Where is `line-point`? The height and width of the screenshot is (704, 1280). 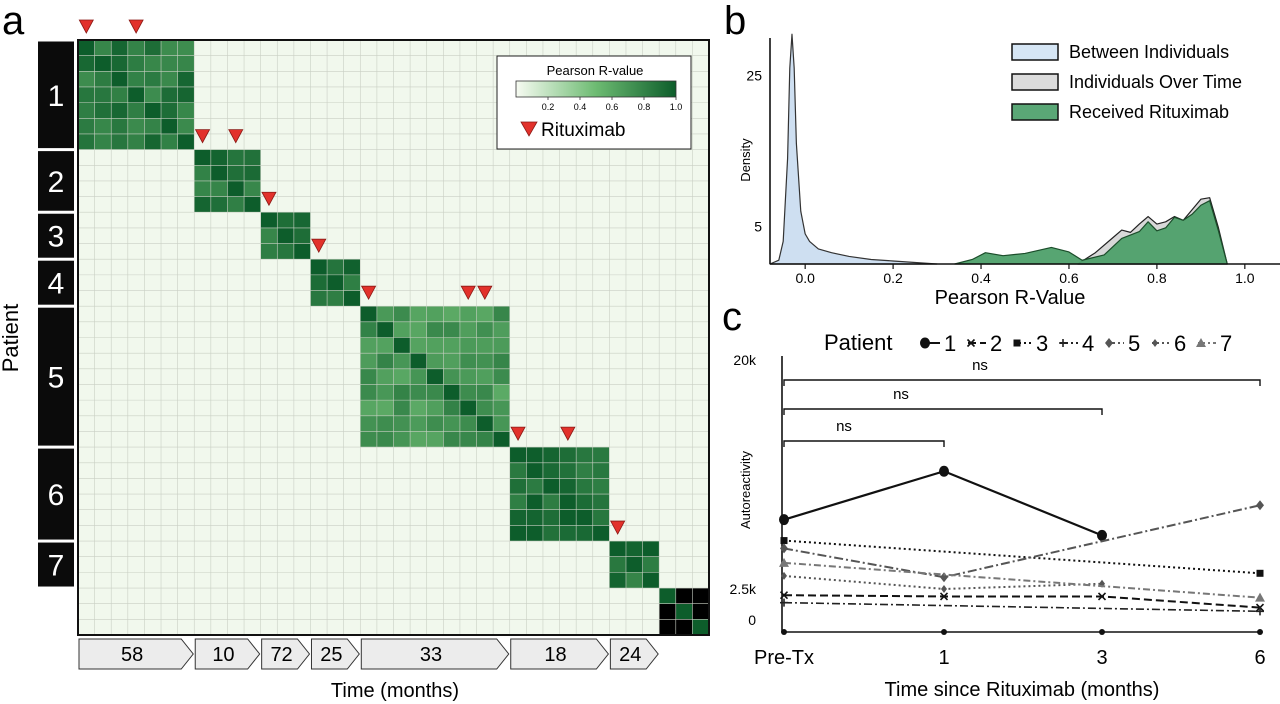 line-point is located at coordinates (784, 575).